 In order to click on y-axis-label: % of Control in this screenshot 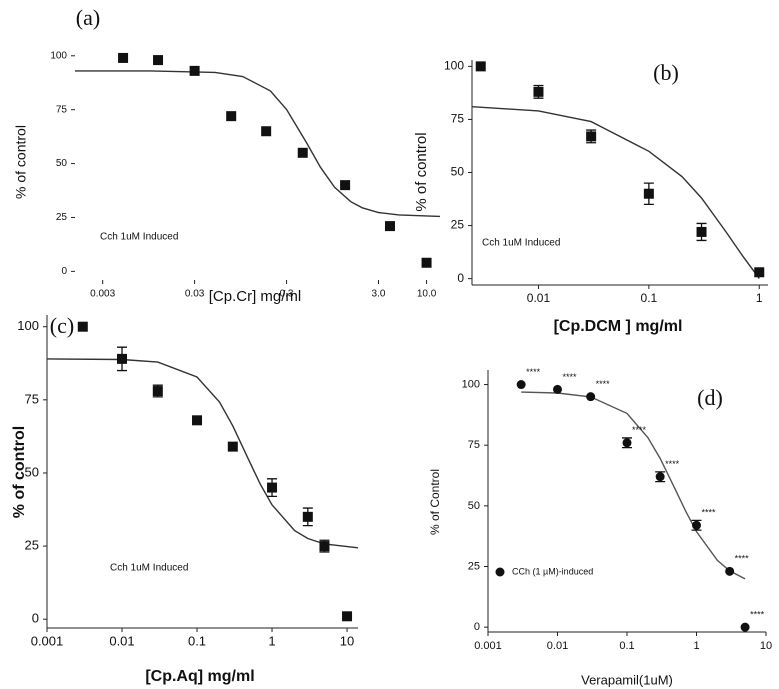, I will do `click(435, 502)`.